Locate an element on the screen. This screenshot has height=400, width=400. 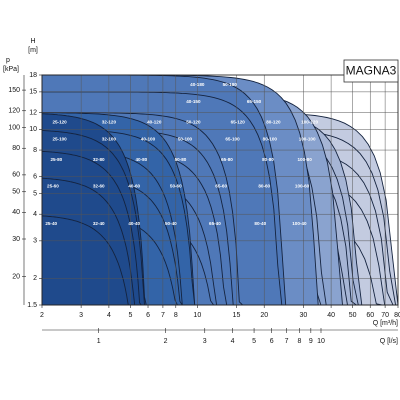
y2-tick-label: 120 is located at coordinates (14, 111).